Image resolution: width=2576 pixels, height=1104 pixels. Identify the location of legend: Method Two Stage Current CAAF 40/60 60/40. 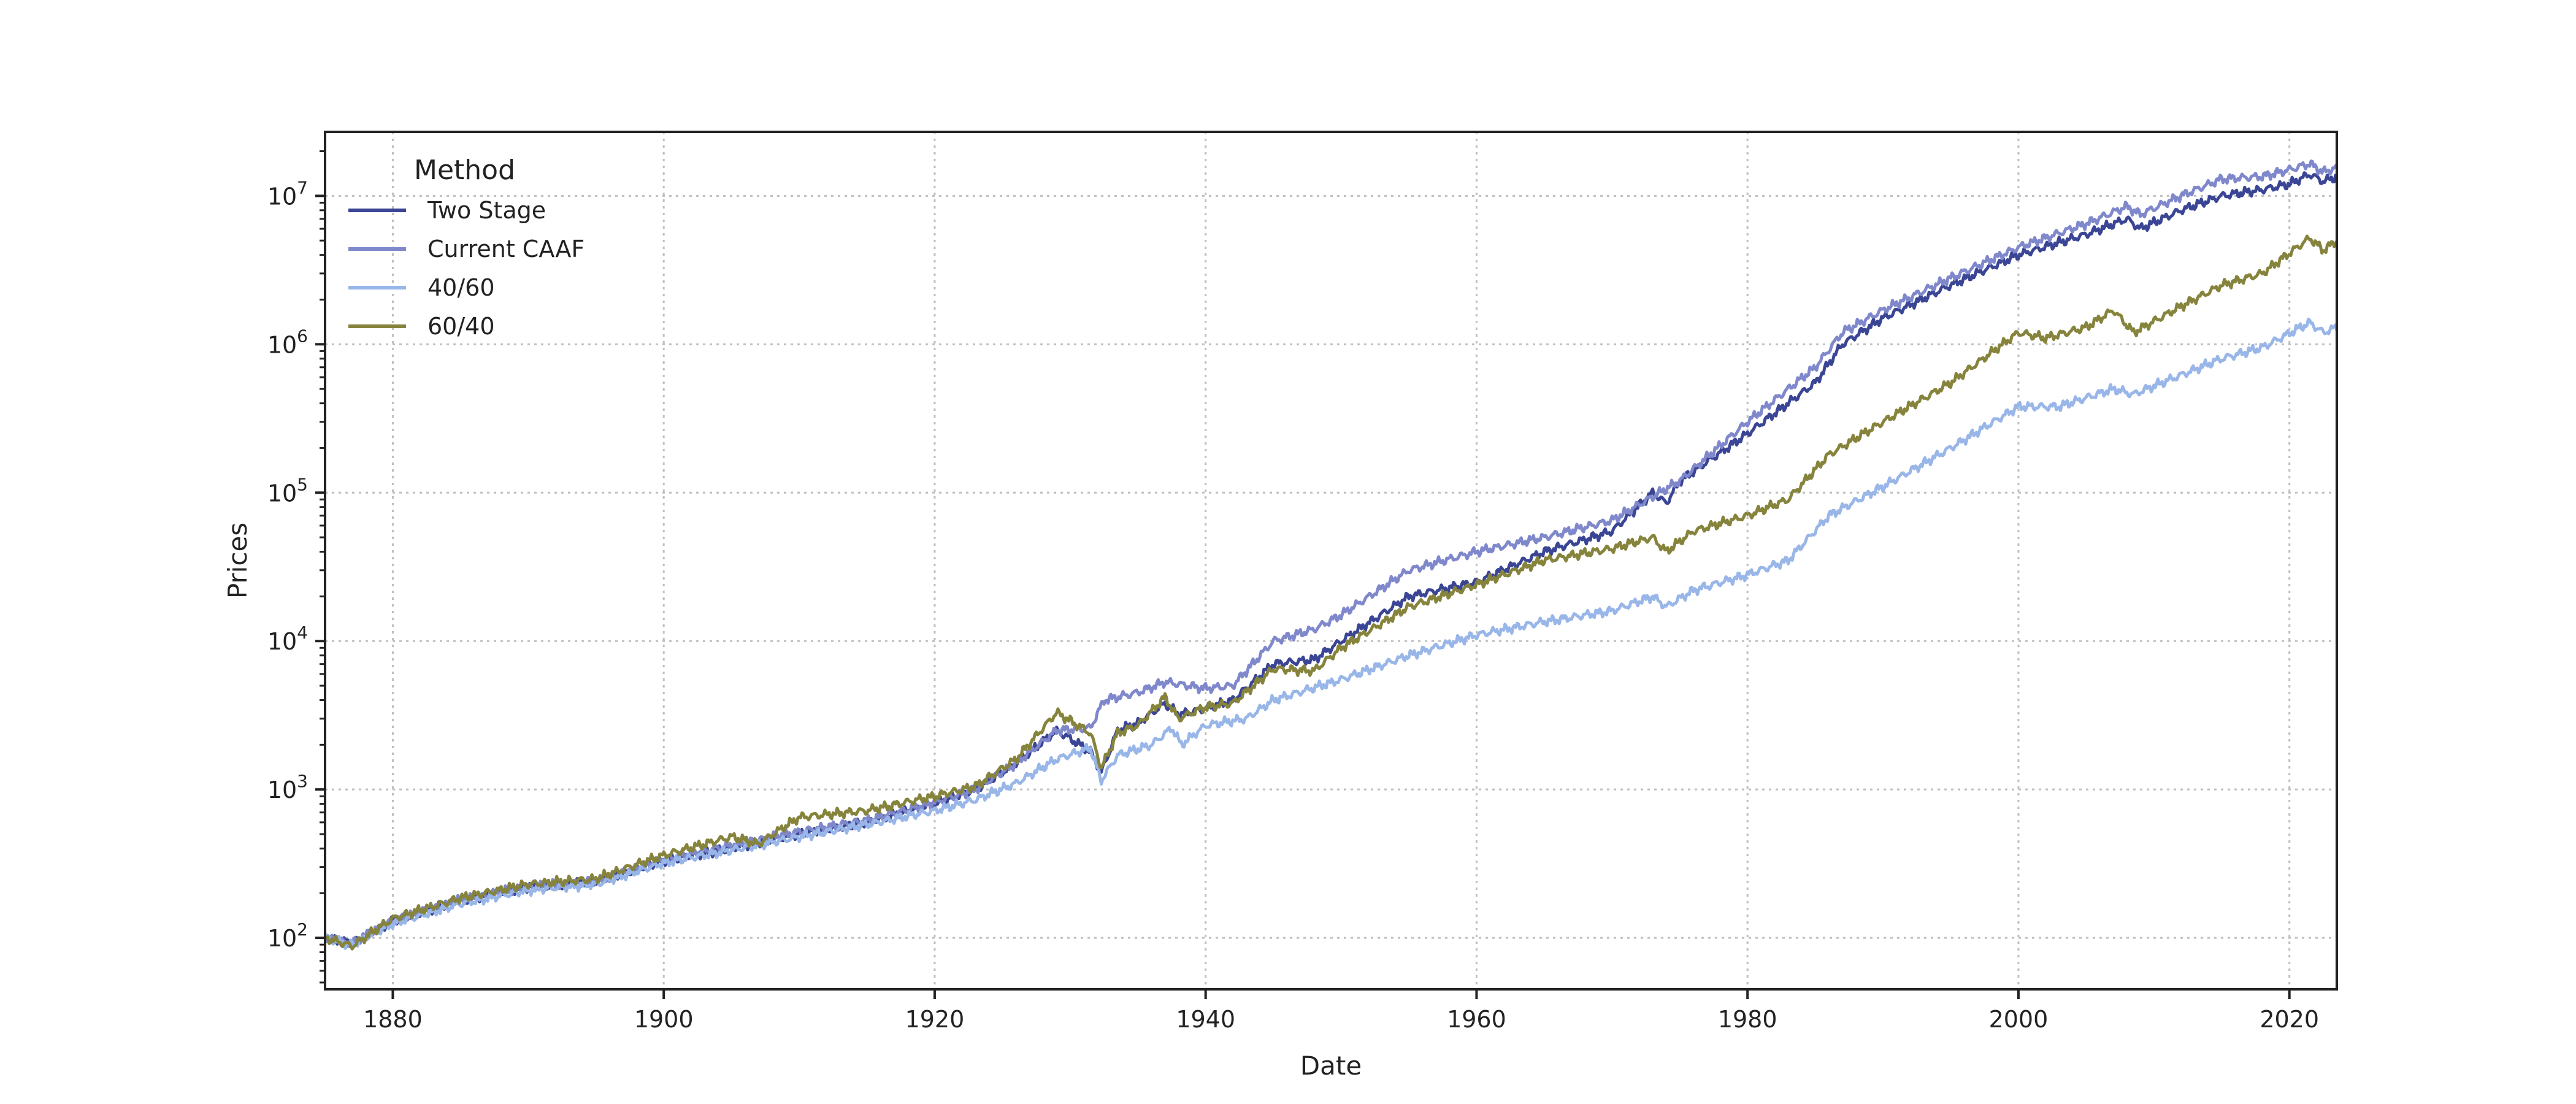
(466, 247).